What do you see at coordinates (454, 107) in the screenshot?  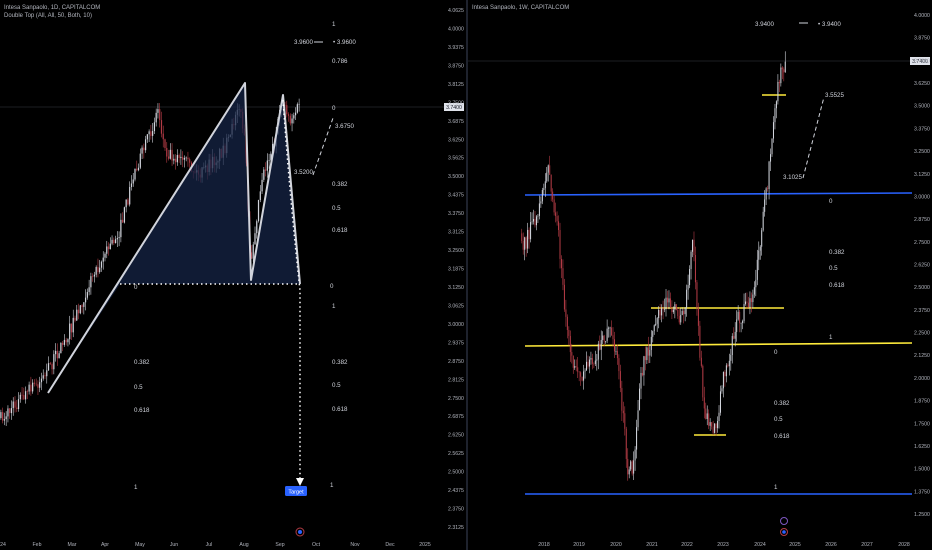 I see `last-price-badge` at bounding box center [454, 107].